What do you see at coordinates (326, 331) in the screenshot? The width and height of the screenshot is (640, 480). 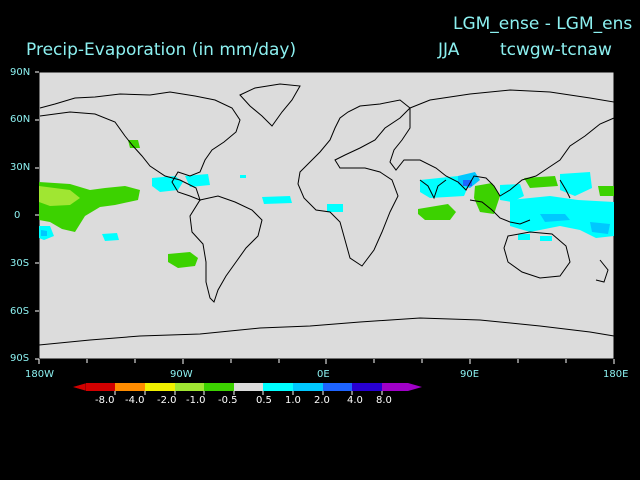 I see `antarctica-coast` at bounding box center [326, 331].